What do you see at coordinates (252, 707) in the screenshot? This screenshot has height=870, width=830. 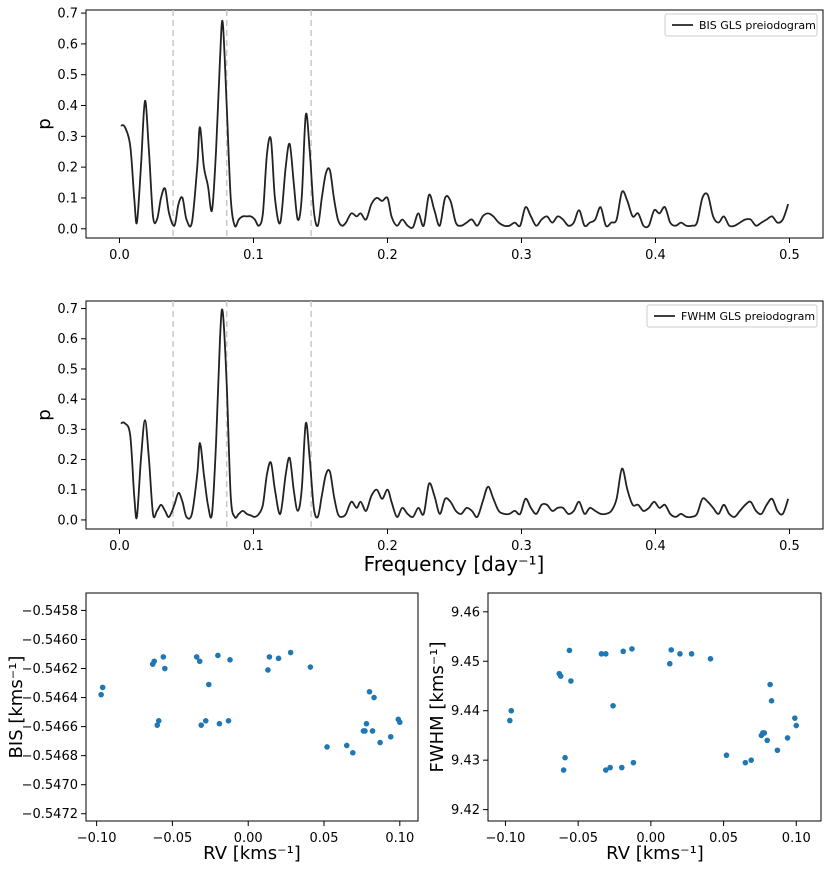 I see `bis-vs-rv-frame` at bounding box center [252, 707].